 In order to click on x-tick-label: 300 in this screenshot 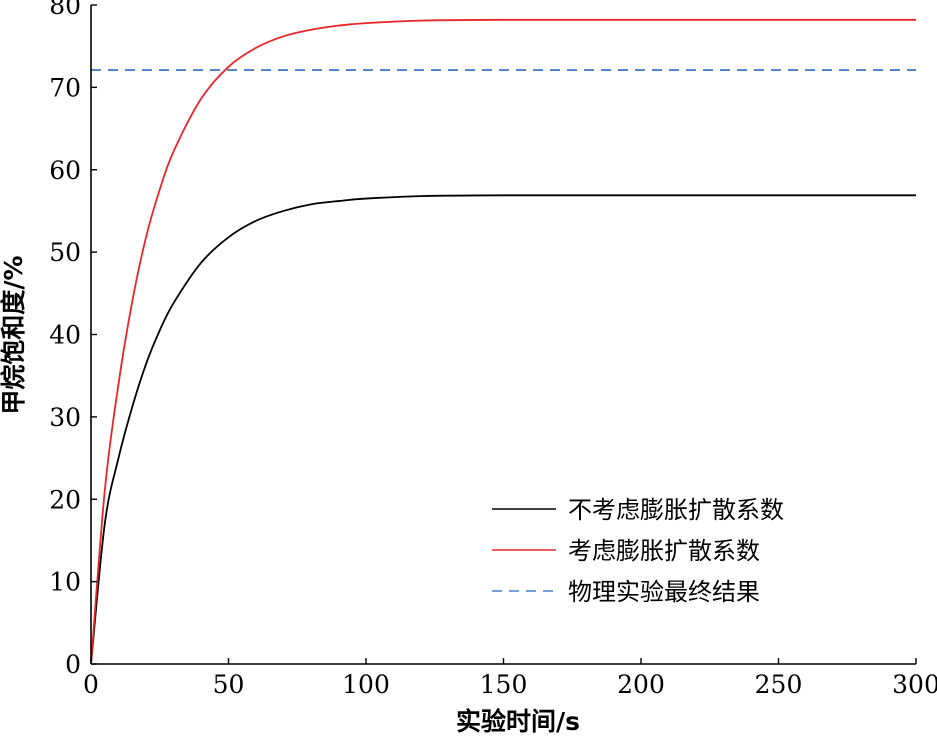, I will do `click(914, 684)`.